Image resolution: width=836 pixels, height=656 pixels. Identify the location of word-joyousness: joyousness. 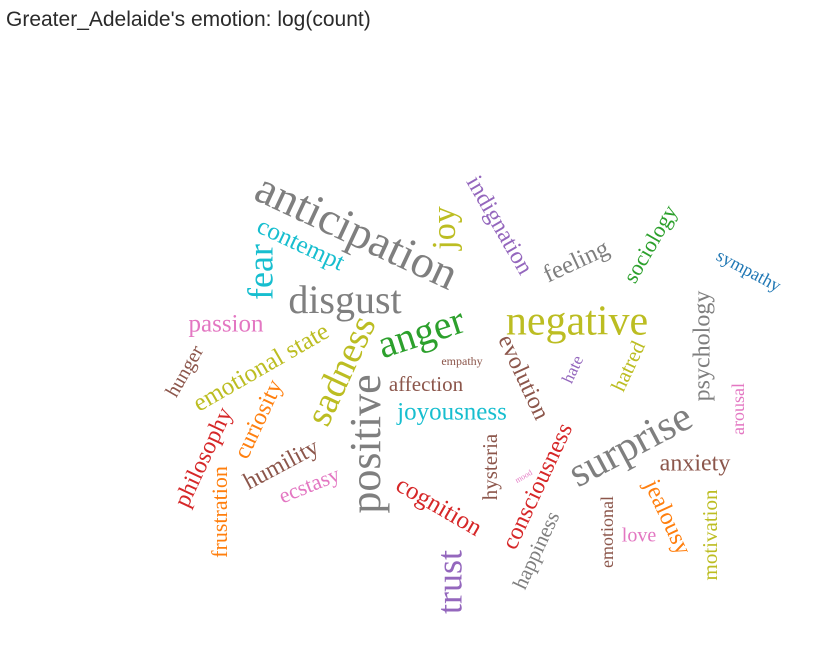
(451, 412).